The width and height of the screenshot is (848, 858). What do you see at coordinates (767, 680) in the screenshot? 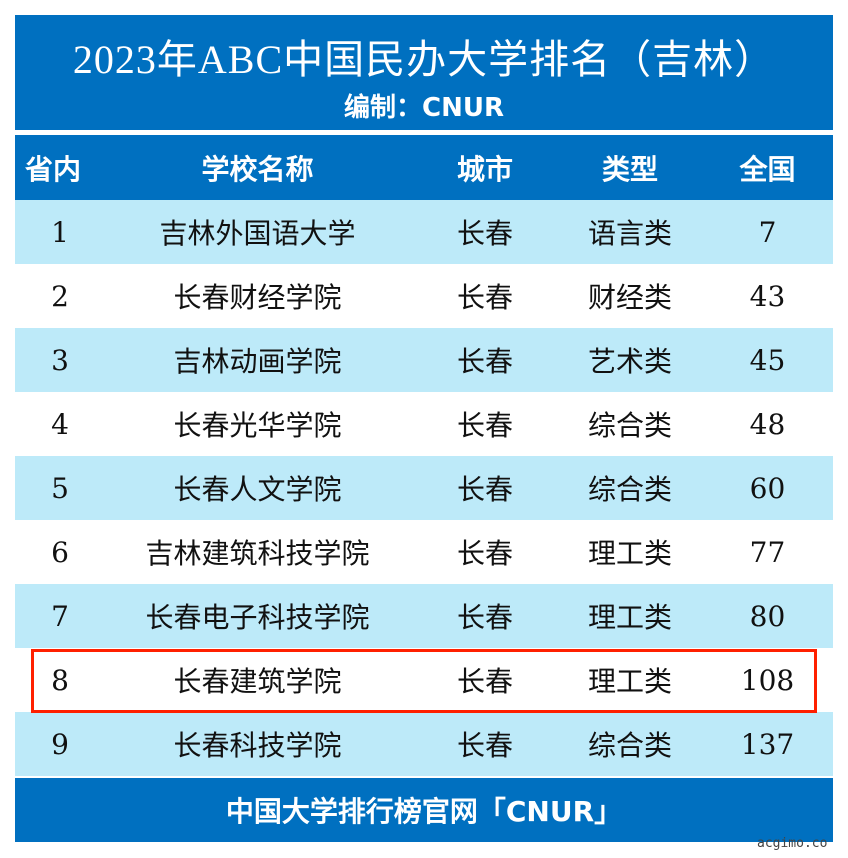
I see `cell-national-rank: 108` at bounding box center [767, 680].